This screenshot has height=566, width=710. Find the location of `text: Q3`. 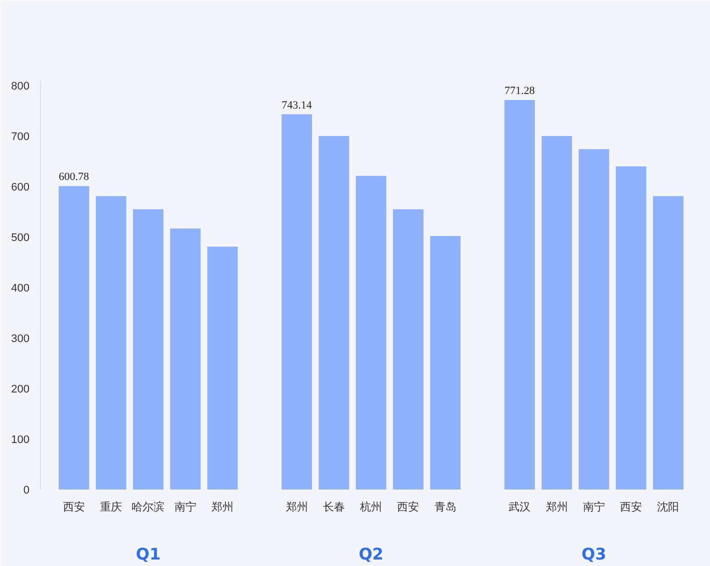

text: Q3 is located at coordinates (594, 554).